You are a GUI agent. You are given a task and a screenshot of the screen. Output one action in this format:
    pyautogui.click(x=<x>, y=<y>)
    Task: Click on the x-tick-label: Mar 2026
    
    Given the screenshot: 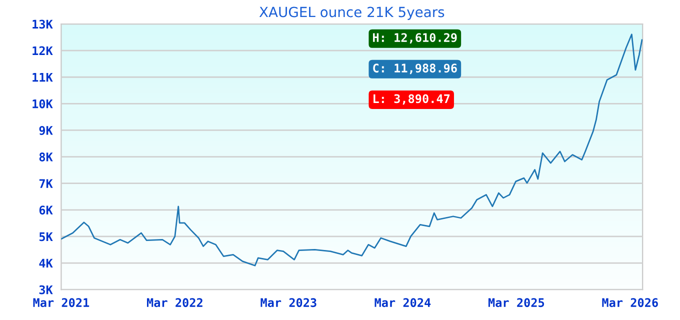 What is the action you would take?
    pyautogui.click(x=630, y=303)
    